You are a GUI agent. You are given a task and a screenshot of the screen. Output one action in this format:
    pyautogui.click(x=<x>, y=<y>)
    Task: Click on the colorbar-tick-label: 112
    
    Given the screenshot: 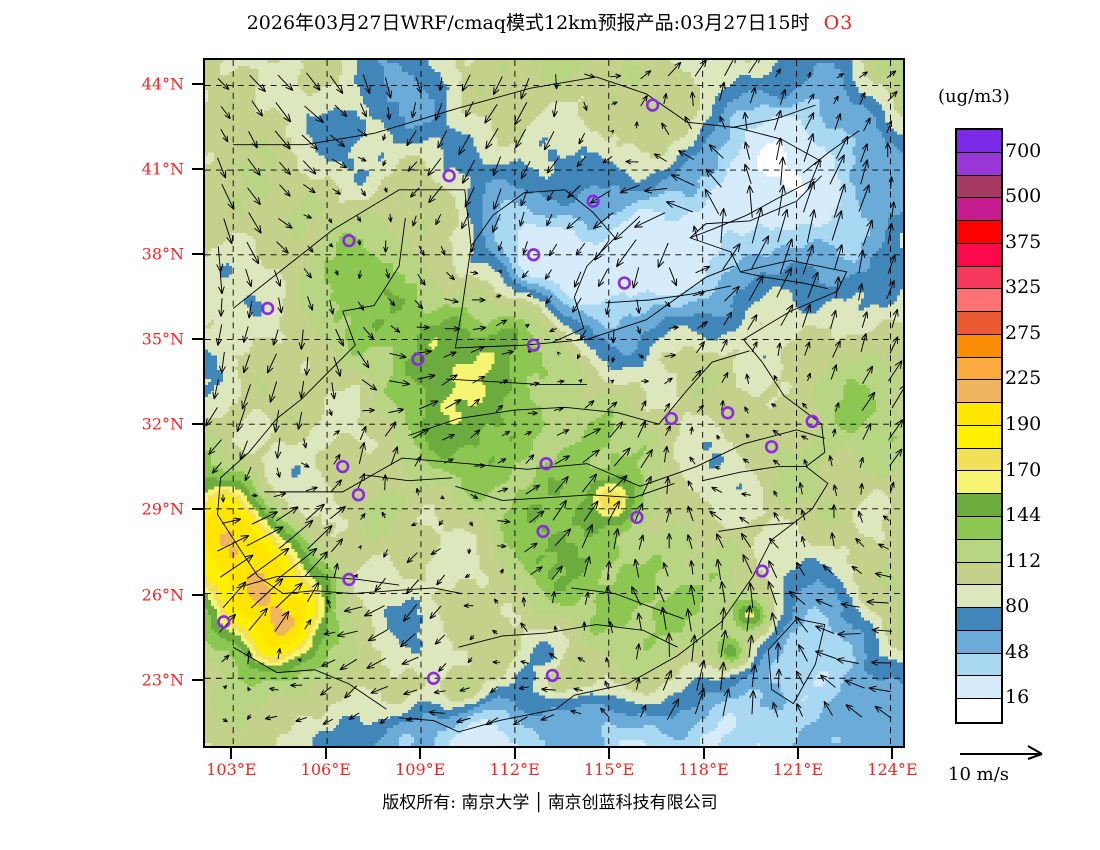 What is the action you would take?
    pyautogui.click(x=1023, y=561)
    